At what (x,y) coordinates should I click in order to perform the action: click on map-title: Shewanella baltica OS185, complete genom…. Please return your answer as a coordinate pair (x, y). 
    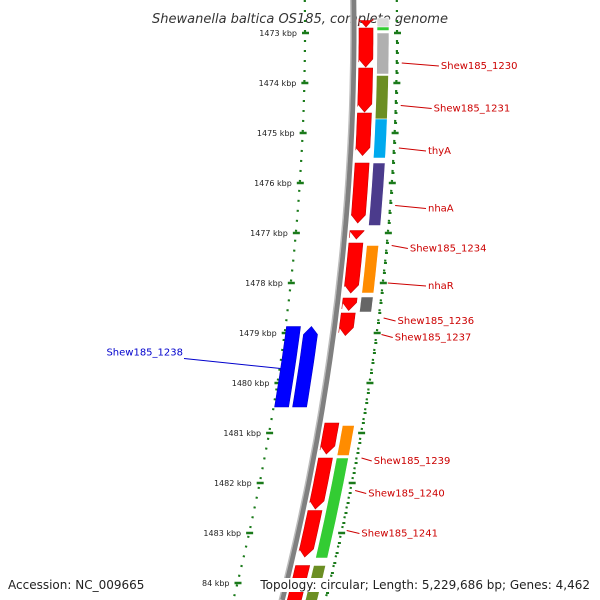
    Looking at the image, I should click on (300, 19).